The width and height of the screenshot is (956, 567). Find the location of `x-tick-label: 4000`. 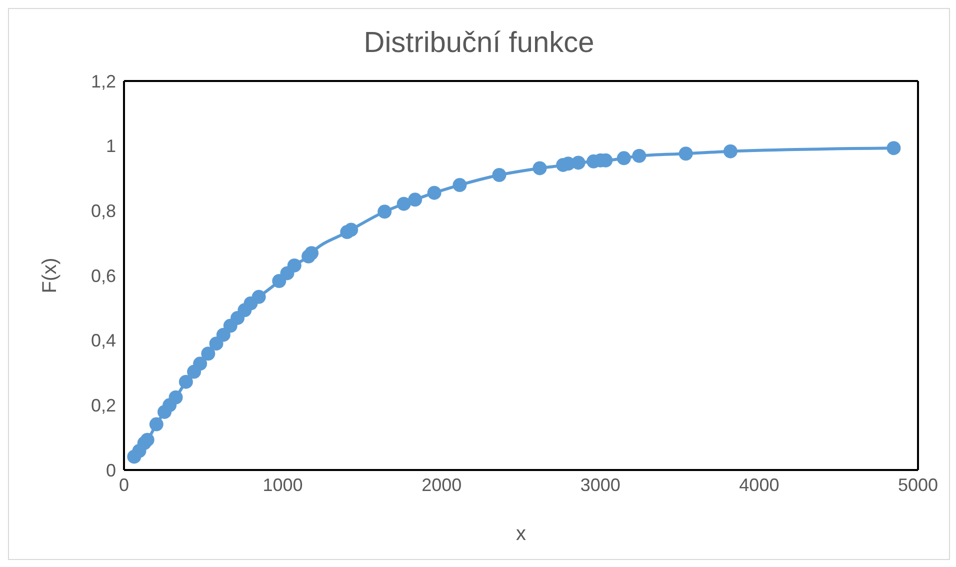

x-tick-label: 4000 is located at coordinates (759, 484).